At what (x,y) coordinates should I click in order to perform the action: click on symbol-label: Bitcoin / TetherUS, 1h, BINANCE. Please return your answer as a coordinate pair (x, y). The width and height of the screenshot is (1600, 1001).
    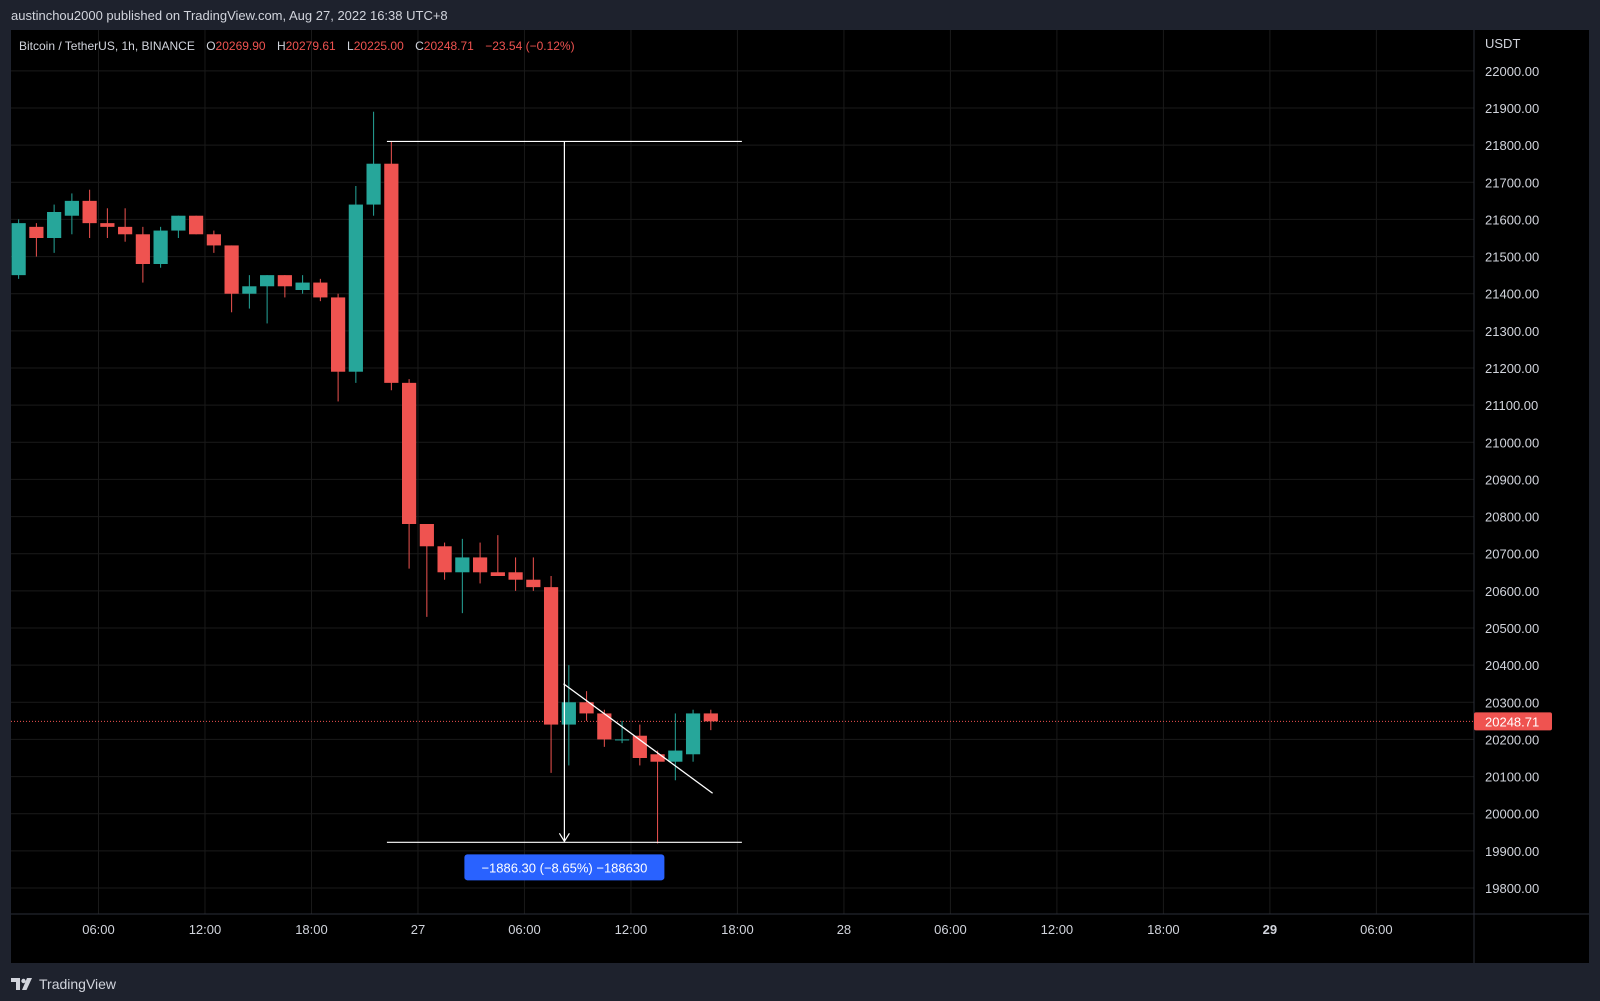
    Looking at the image, I should click on (107, 46).